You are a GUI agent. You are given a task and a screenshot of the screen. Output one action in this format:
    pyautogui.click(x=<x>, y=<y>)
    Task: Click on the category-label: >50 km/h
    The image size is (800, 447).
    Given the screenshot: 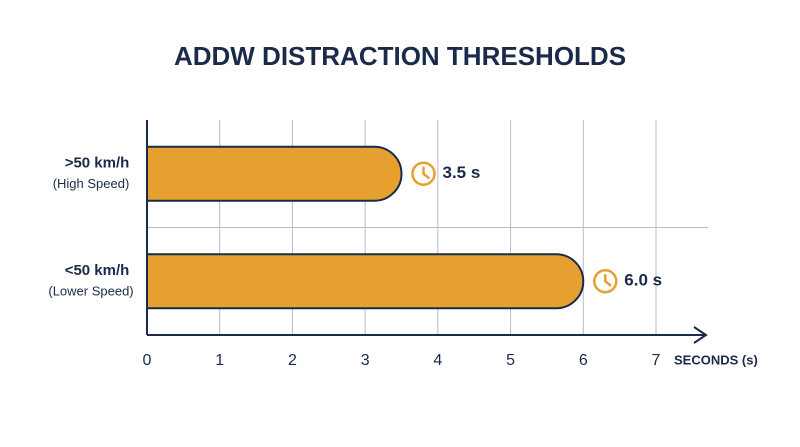 What is the action you would take?
    pyautogui.click(x=97, y=163)
    